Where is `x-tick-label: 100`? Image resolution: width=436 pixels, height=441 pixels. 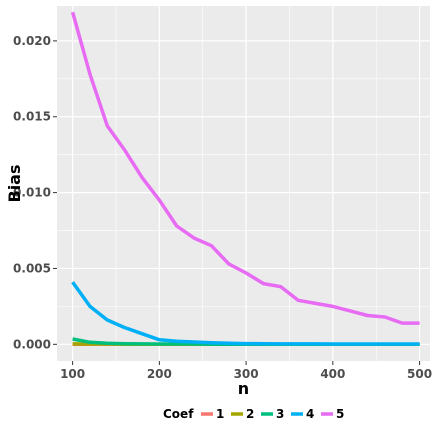
x-tick-label: 100 is located at coordinates (72, 374).